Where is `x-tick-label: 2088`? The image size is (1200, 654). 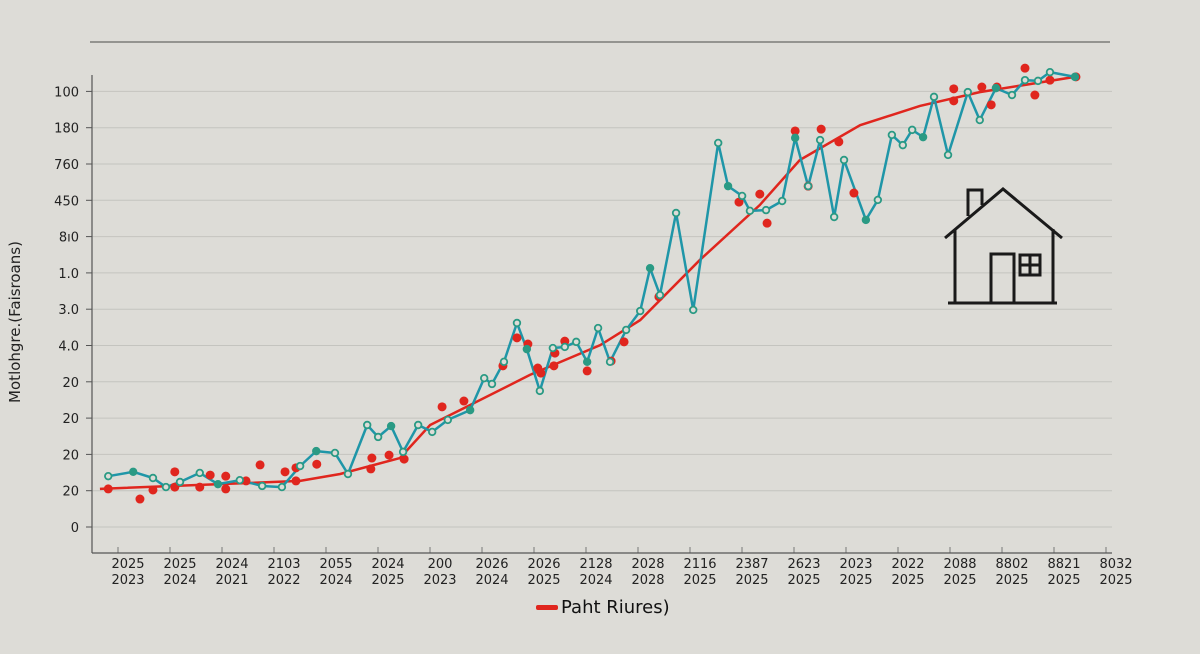 x-tick-label: 2088 is located at coordinates (959, 564).